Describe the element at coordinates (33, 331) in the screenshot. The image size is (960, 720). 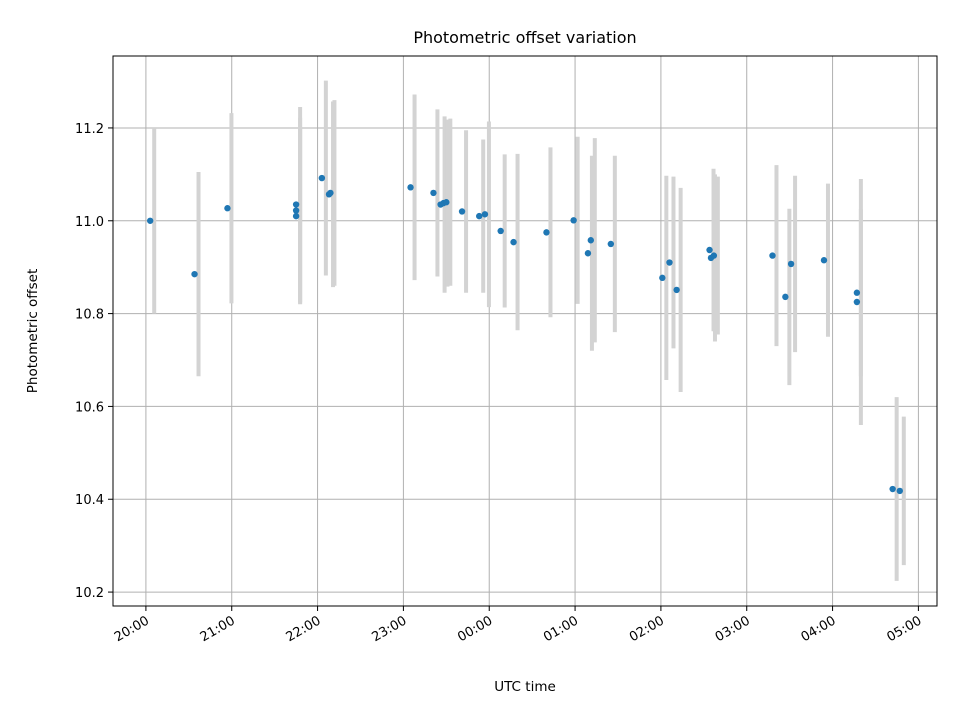
I see `y-axis-label: Photometric offset` at that location.